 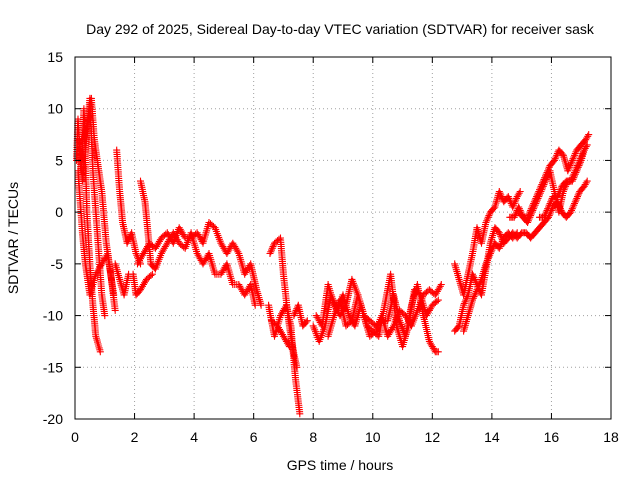 I want to click on x-tick-label: 6, so click(x=254, y=437).